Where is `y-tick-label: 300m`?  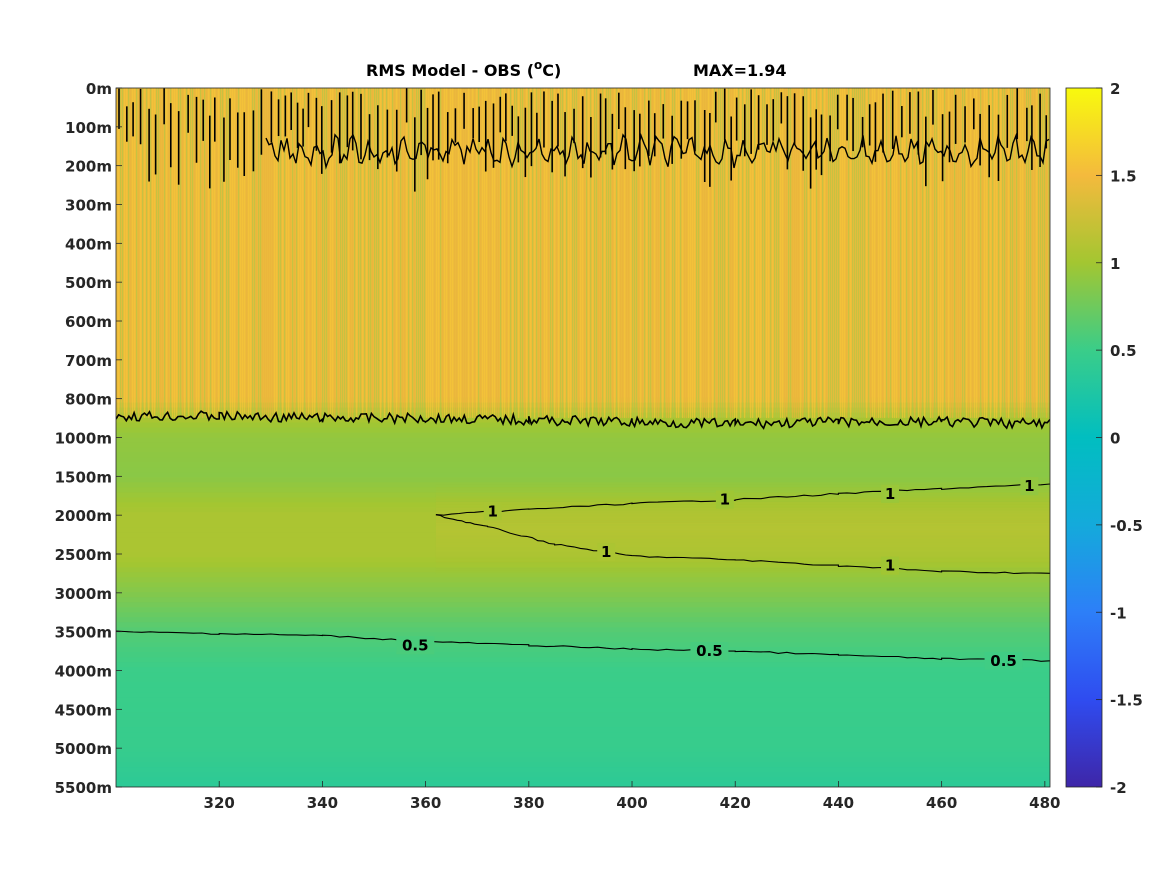
y-tick-label: 300m is located at coordinates (88, 206).